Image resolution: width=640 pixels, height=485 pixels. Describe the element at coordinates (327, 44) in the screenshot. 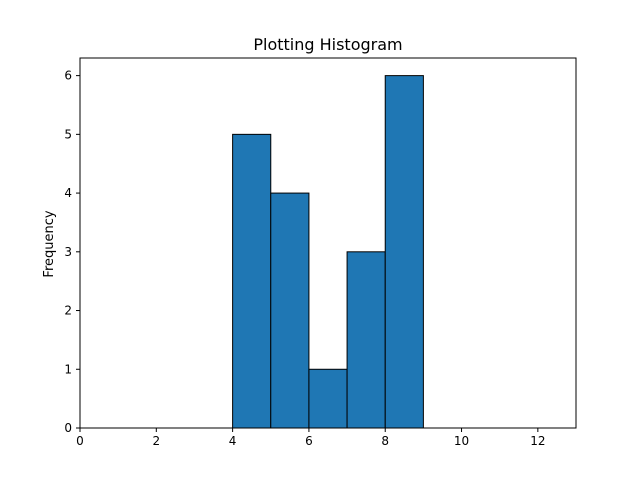

I see `chart-title: Plotting Histogram` at that location.